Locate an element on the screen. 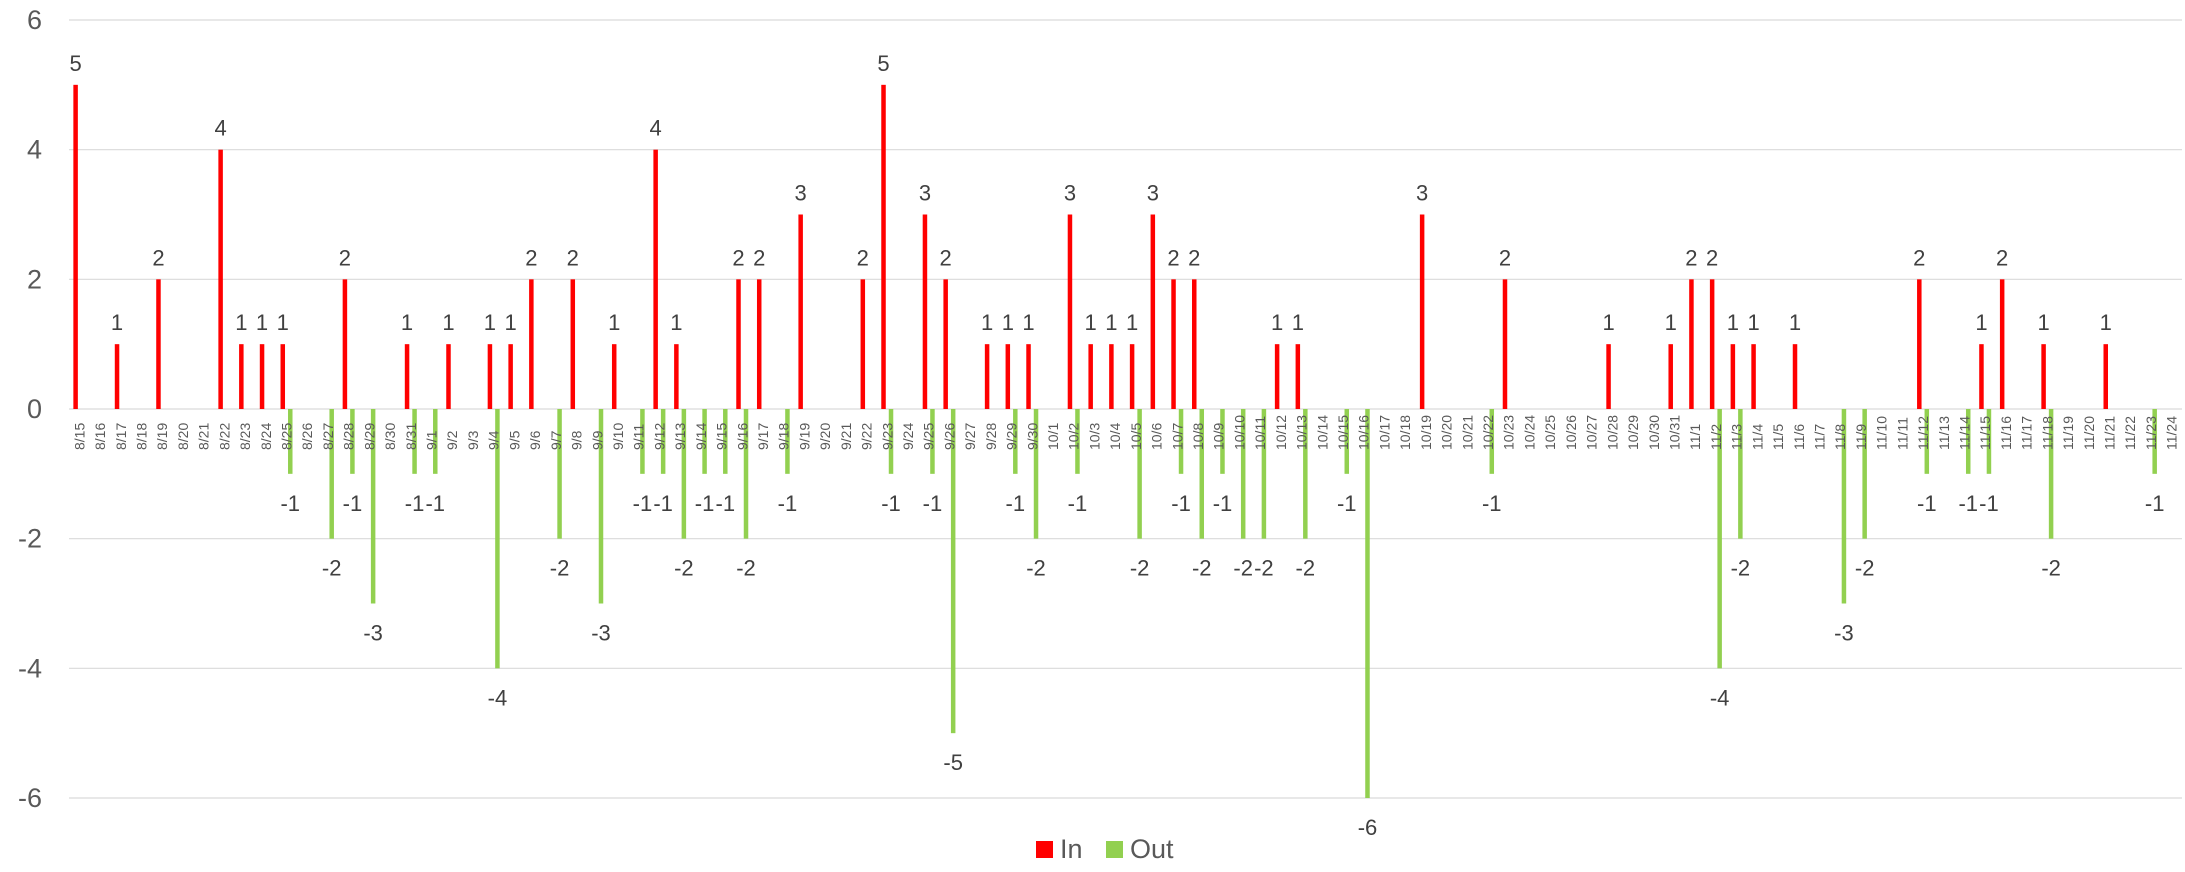 The image size is (2185, 872). data-label-out: -3 is located at coordinates (601, 633).